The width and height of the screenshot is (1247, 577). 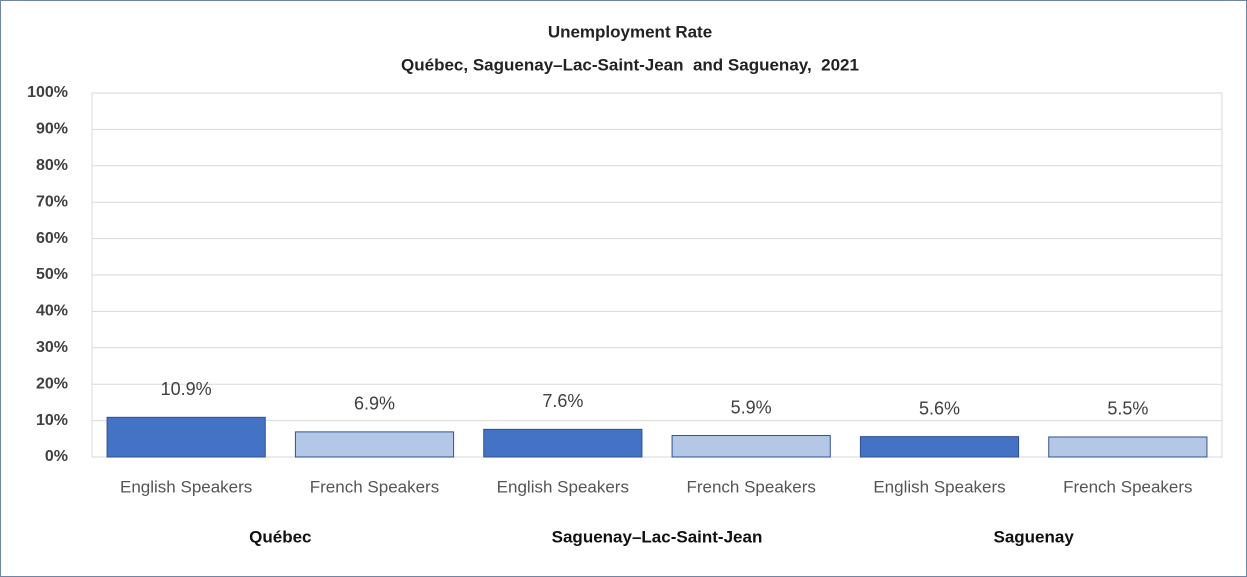 I want to click on data-label: 5.6%, so click(x=939, y=408).